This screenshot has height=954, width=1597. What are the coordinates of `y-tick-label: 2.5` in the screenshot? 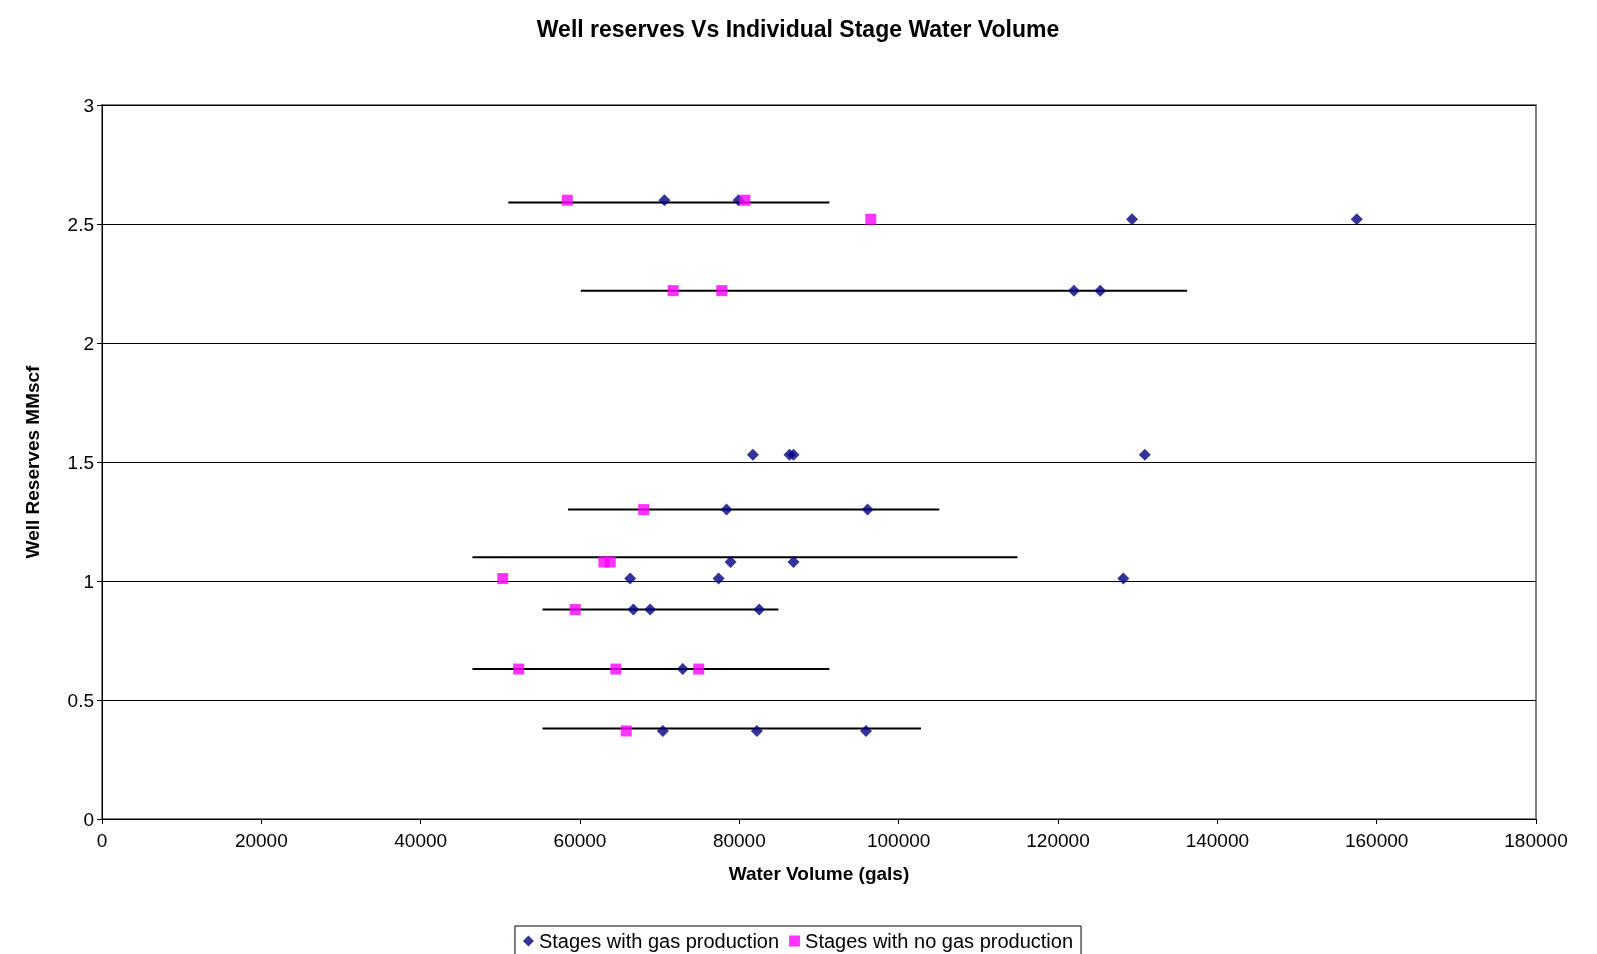 It's located at (80, 224).